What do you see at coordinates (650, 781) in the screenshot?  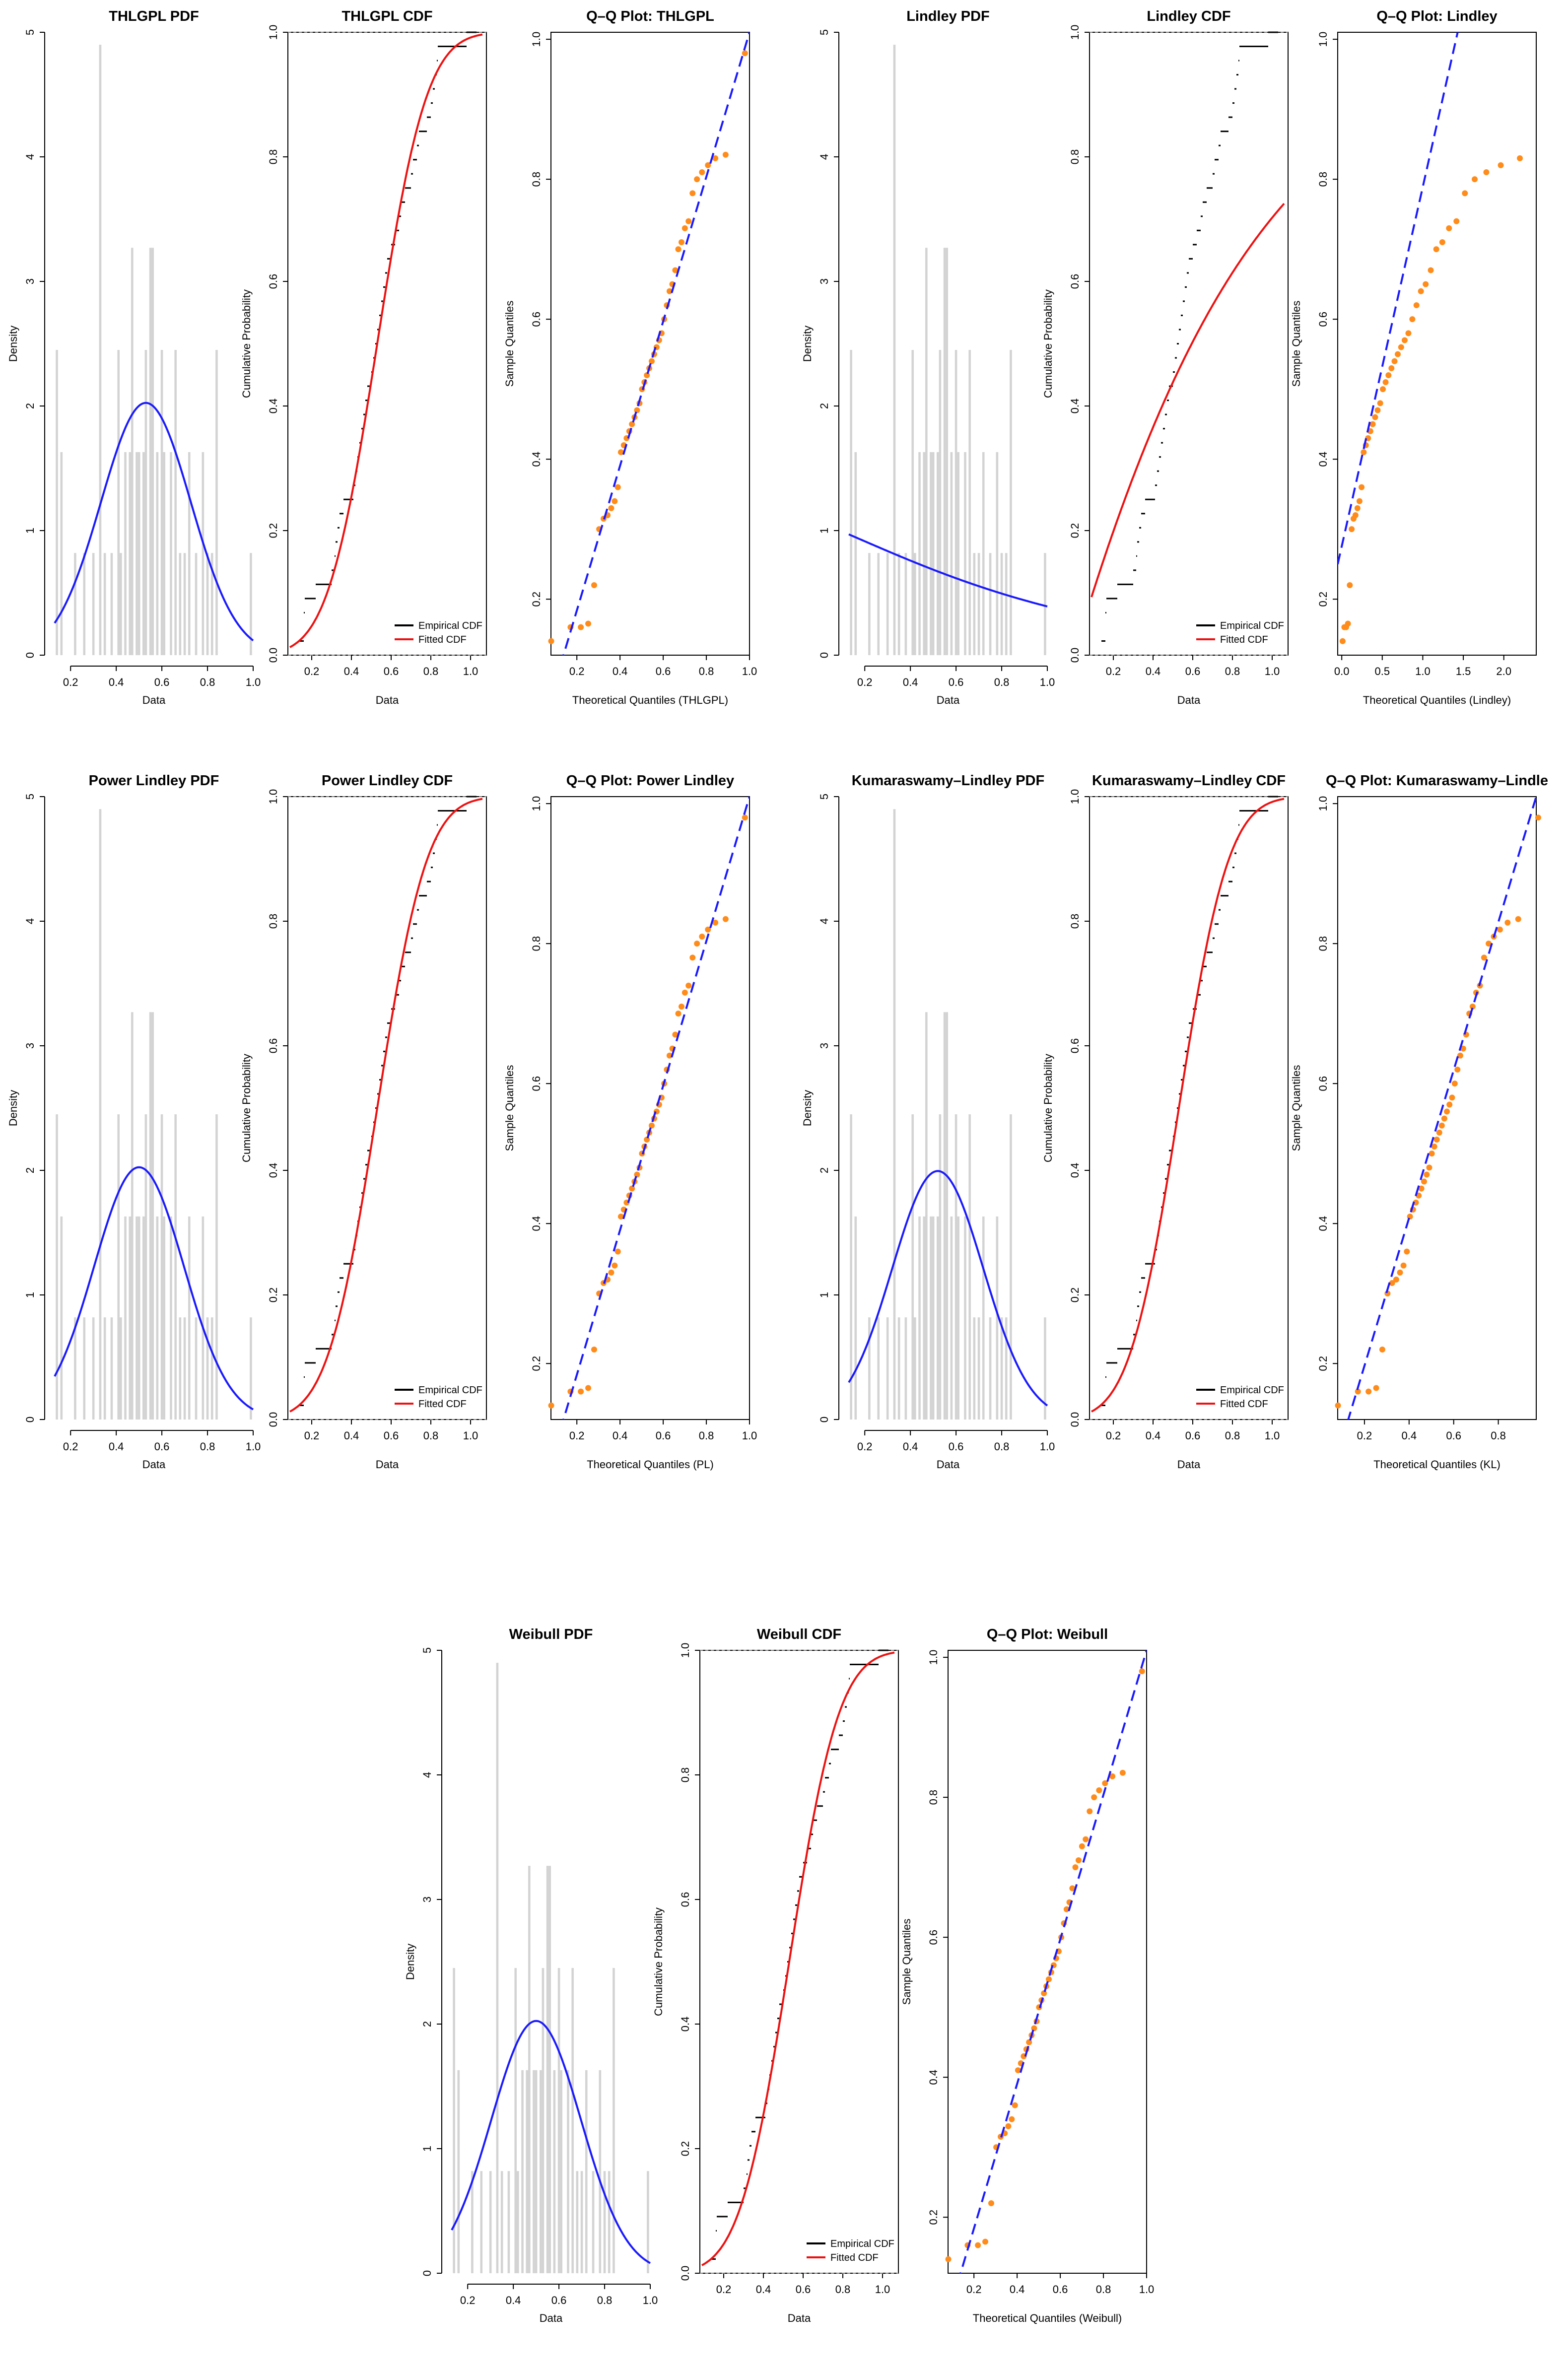 I see `chart-title: Q–Q Plot: Power Lindley` at bounding box center [650, 781].